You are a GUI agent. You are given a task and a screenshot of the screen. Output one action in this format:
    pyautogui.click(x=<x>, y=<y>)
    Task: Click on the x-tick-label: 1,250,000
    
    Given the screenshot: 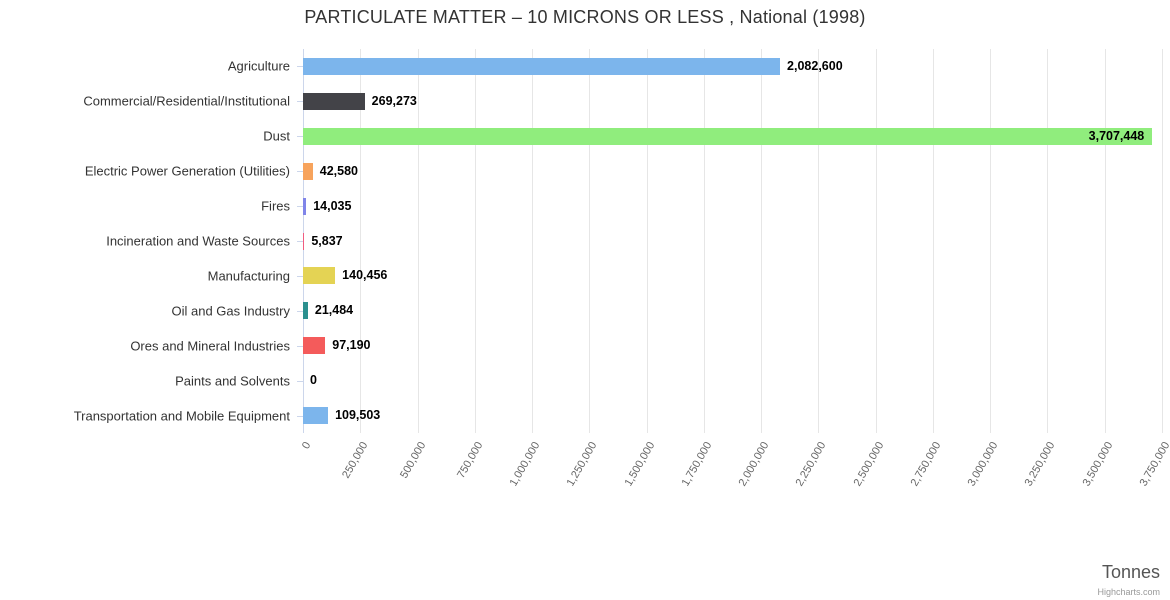 What is the action you would take?
    pyautogui.click(x=582, y=464)
    